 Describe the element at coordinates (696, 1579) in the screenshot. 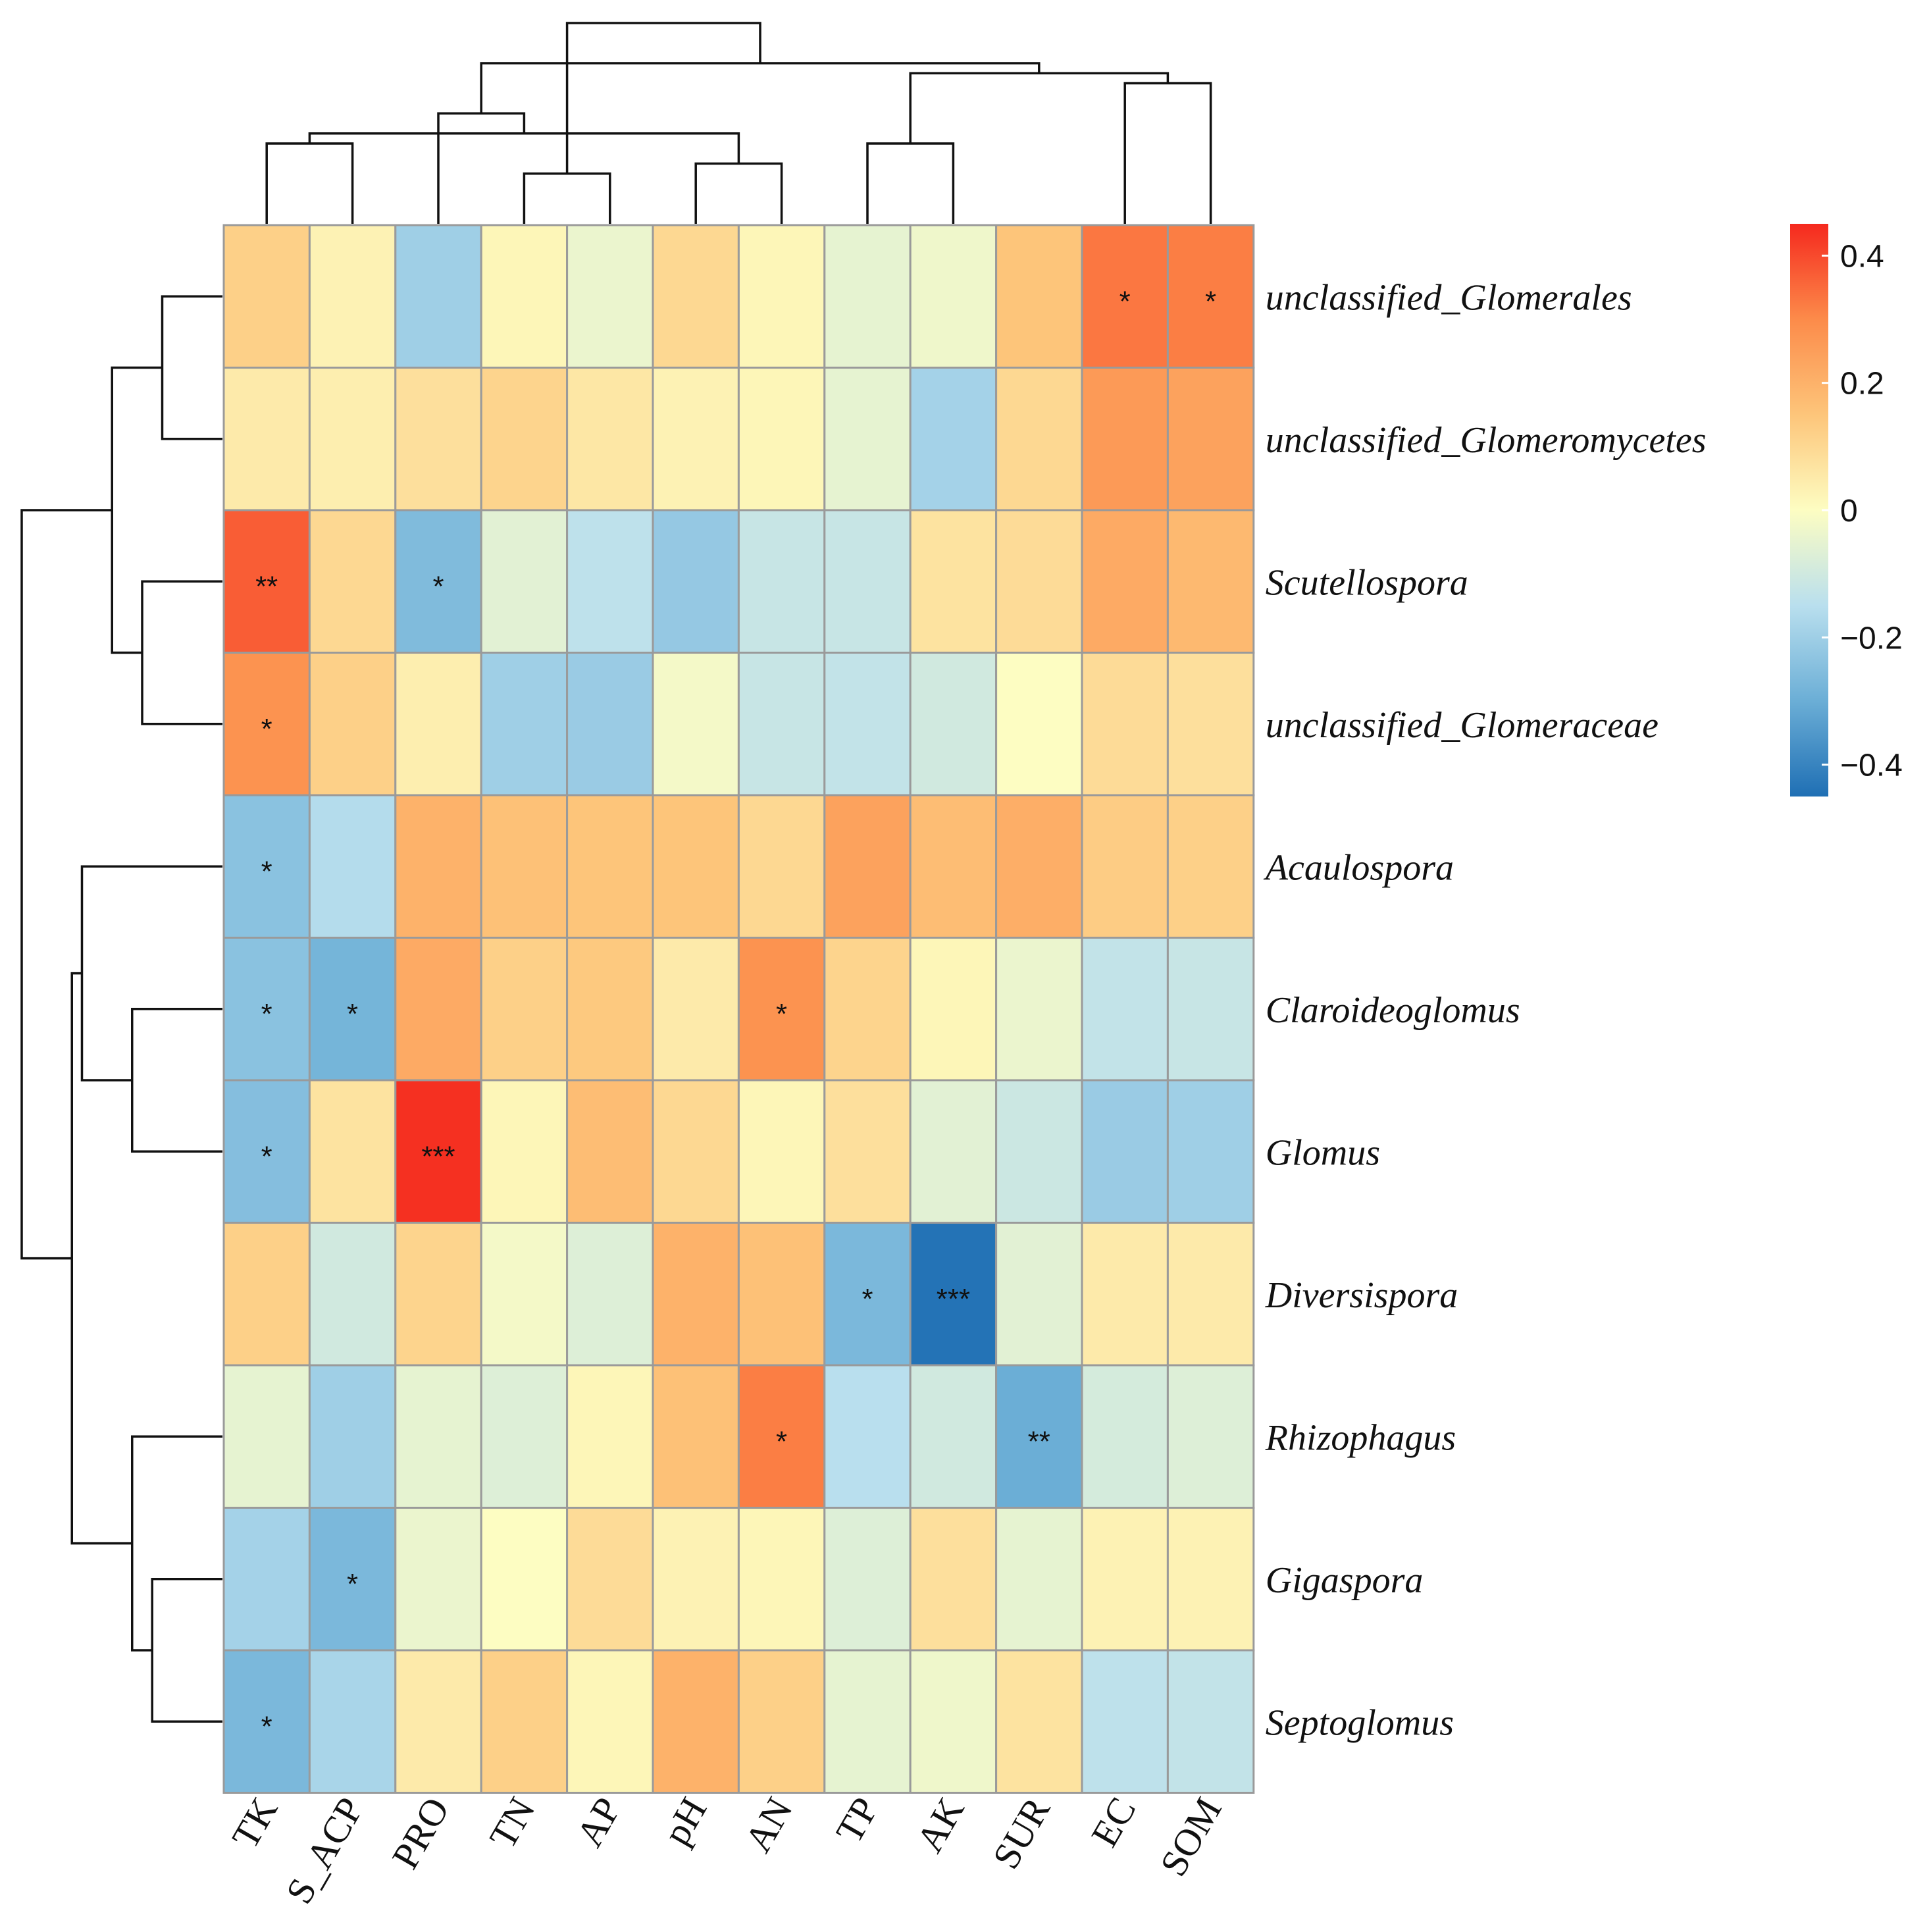

I see `cell-Gigaspora-pH` at that location.